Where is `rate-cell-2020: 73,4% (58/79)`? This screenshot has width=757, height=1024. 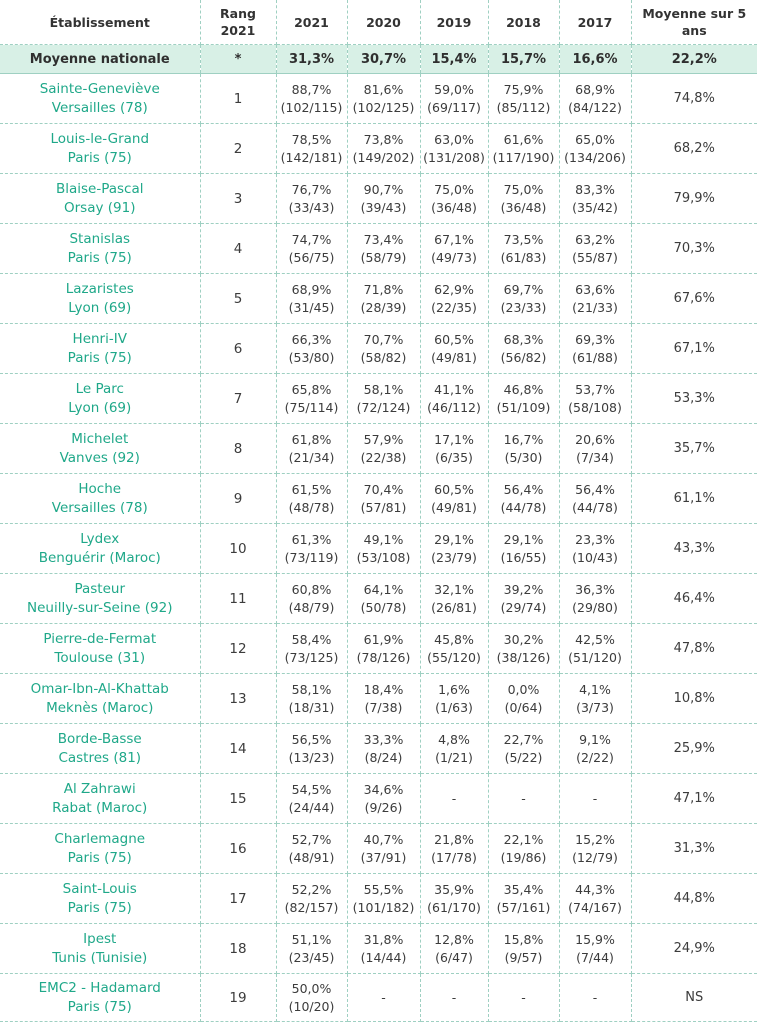
rate-cell-2020: 73,4% (58/79) is located at coordinates (384, 248).